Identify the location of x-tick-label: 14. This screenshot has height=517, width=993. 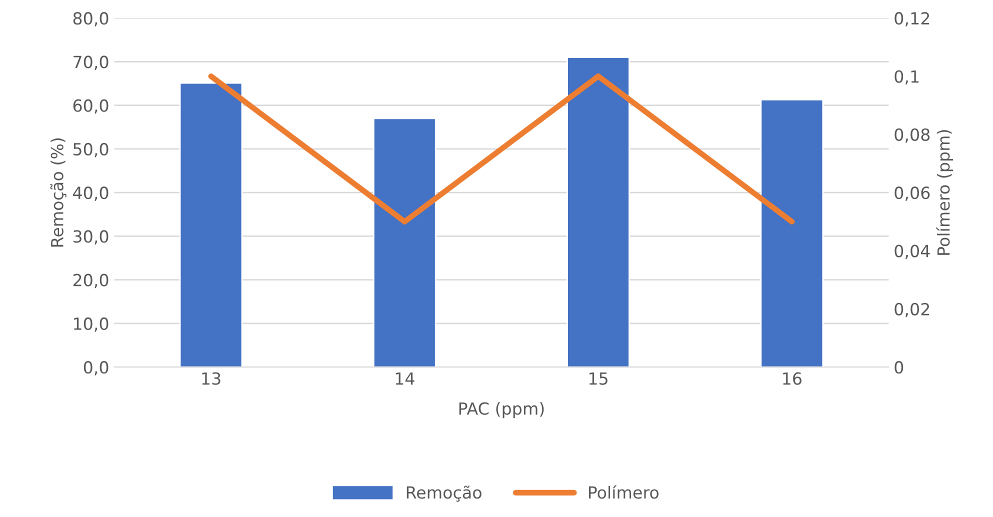
(405, 378).